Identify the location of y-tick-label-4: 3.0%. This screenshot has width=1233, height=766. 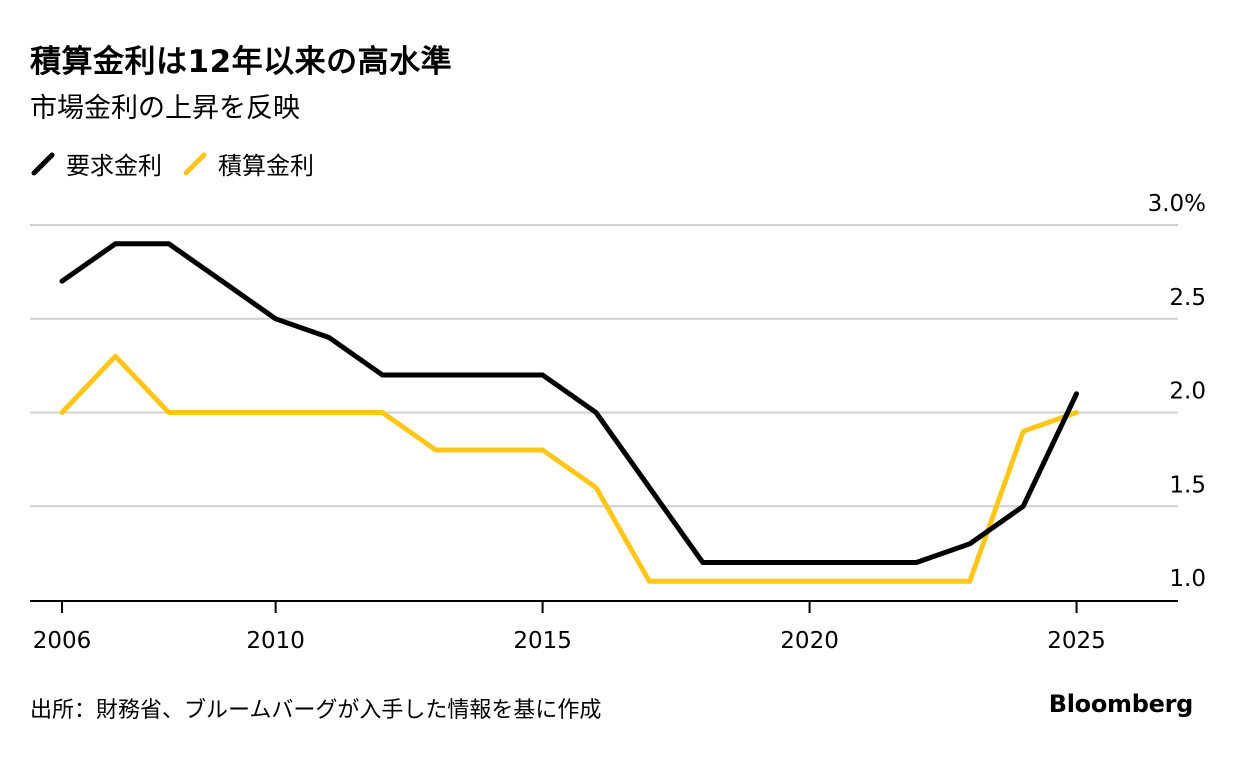
(1177, 204).